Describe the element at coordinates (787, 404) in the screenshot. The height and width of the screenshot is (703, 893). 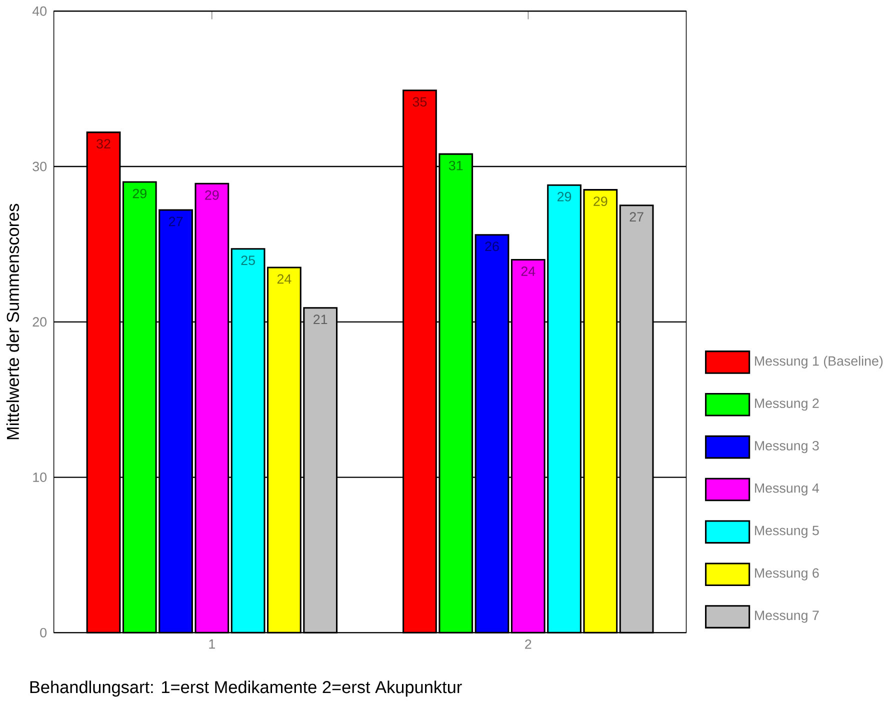
I see `legend-label: Messung 2` at that location.